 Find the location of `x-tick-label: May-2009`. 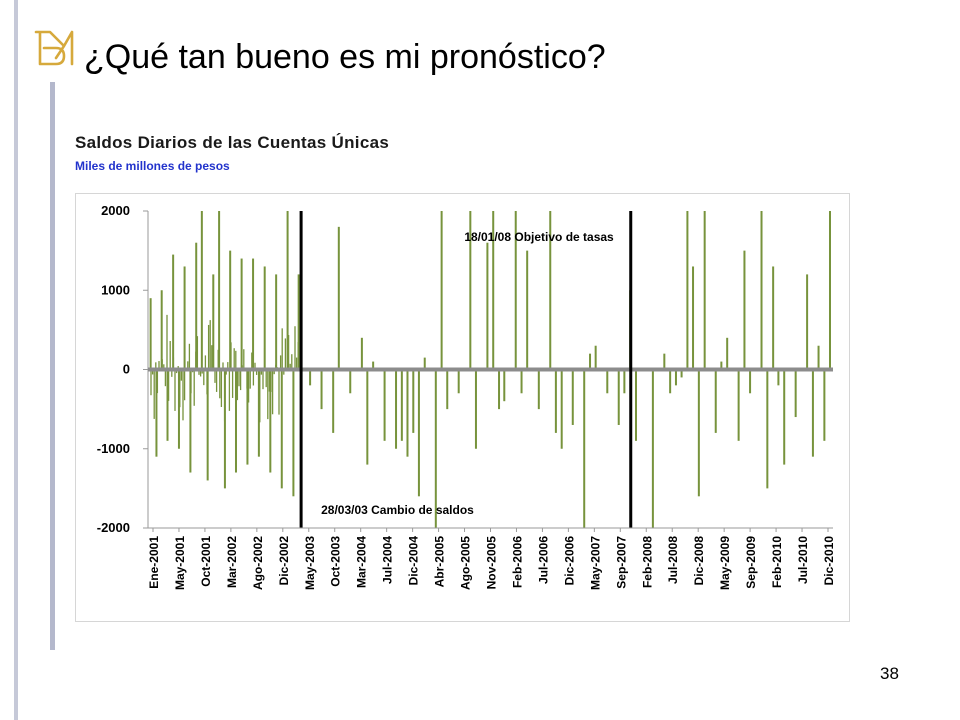

x-tick-label: May-2009 is located at coordinates (725, 563).